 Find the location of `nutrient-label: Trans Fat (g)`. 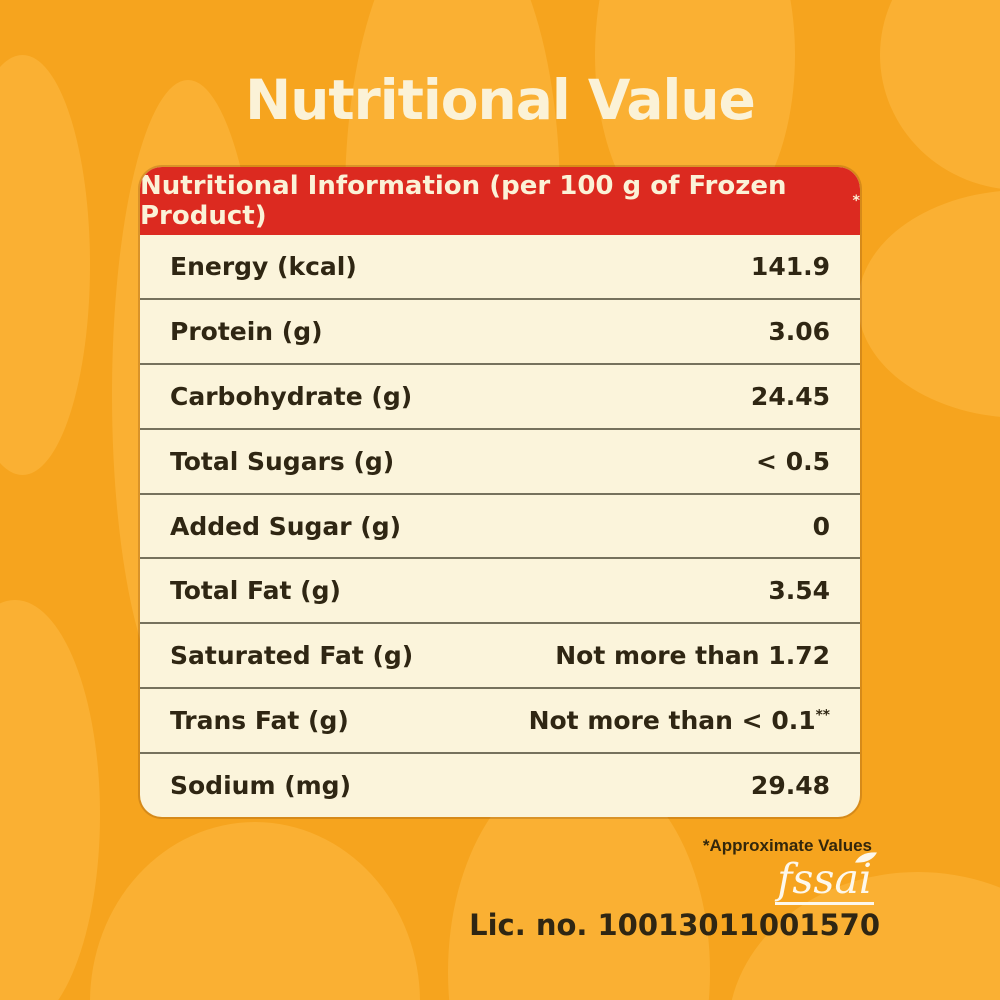

nutrient-label: Trans Fat (g) is located at coordinates (259, 721).